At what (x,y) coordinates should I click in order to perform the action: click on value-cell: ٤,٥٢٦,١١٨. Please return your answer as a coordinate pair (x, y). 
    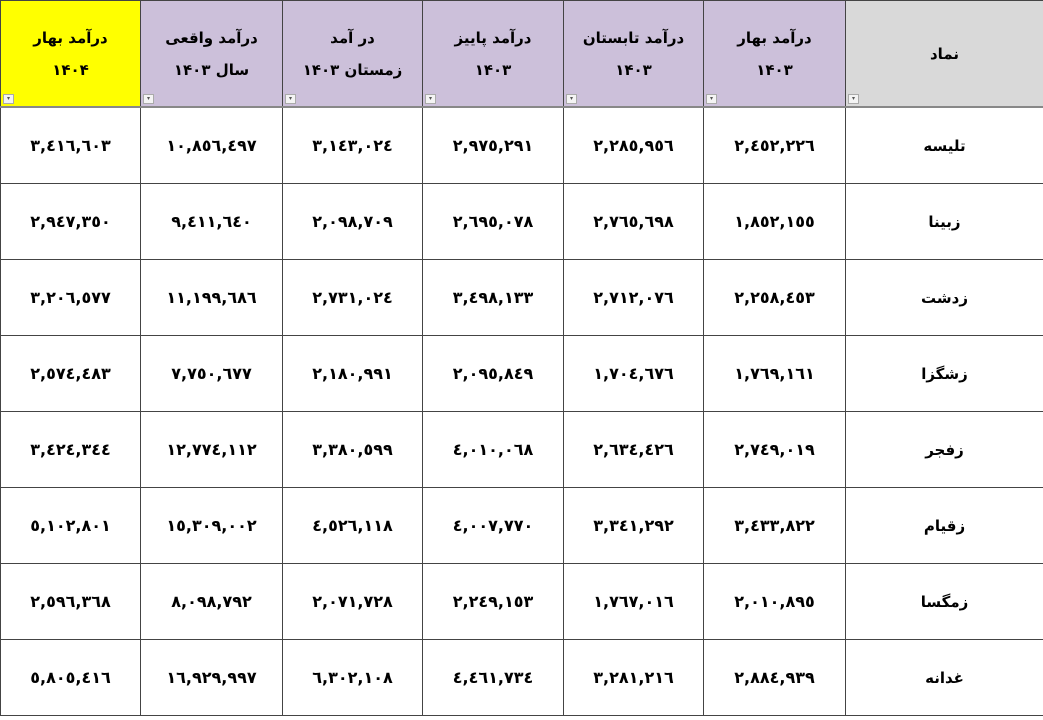
    Looking at the image, I should click on (352, 525).